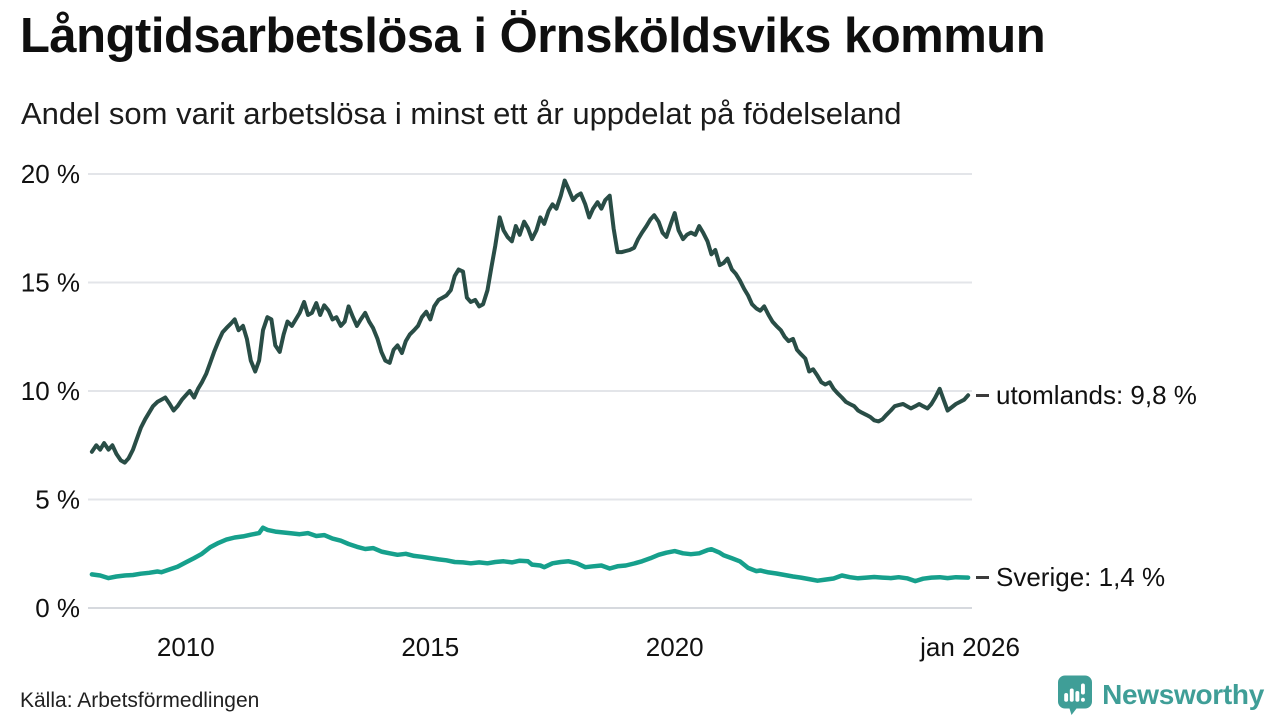 This screenshot has height=720, width=1280. I want to click on series-label-utomlands: utomlands: 9,8 %, so click(1086, 395).